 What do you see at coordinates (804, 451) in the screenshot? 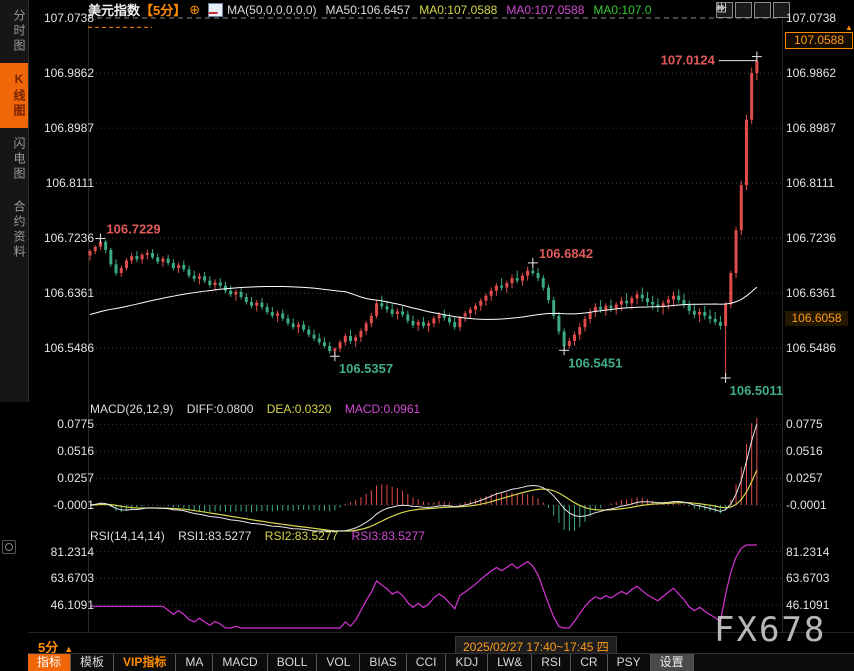
I see `macd-axis-label-right: 0.0516` at bounding box center [804, 451].